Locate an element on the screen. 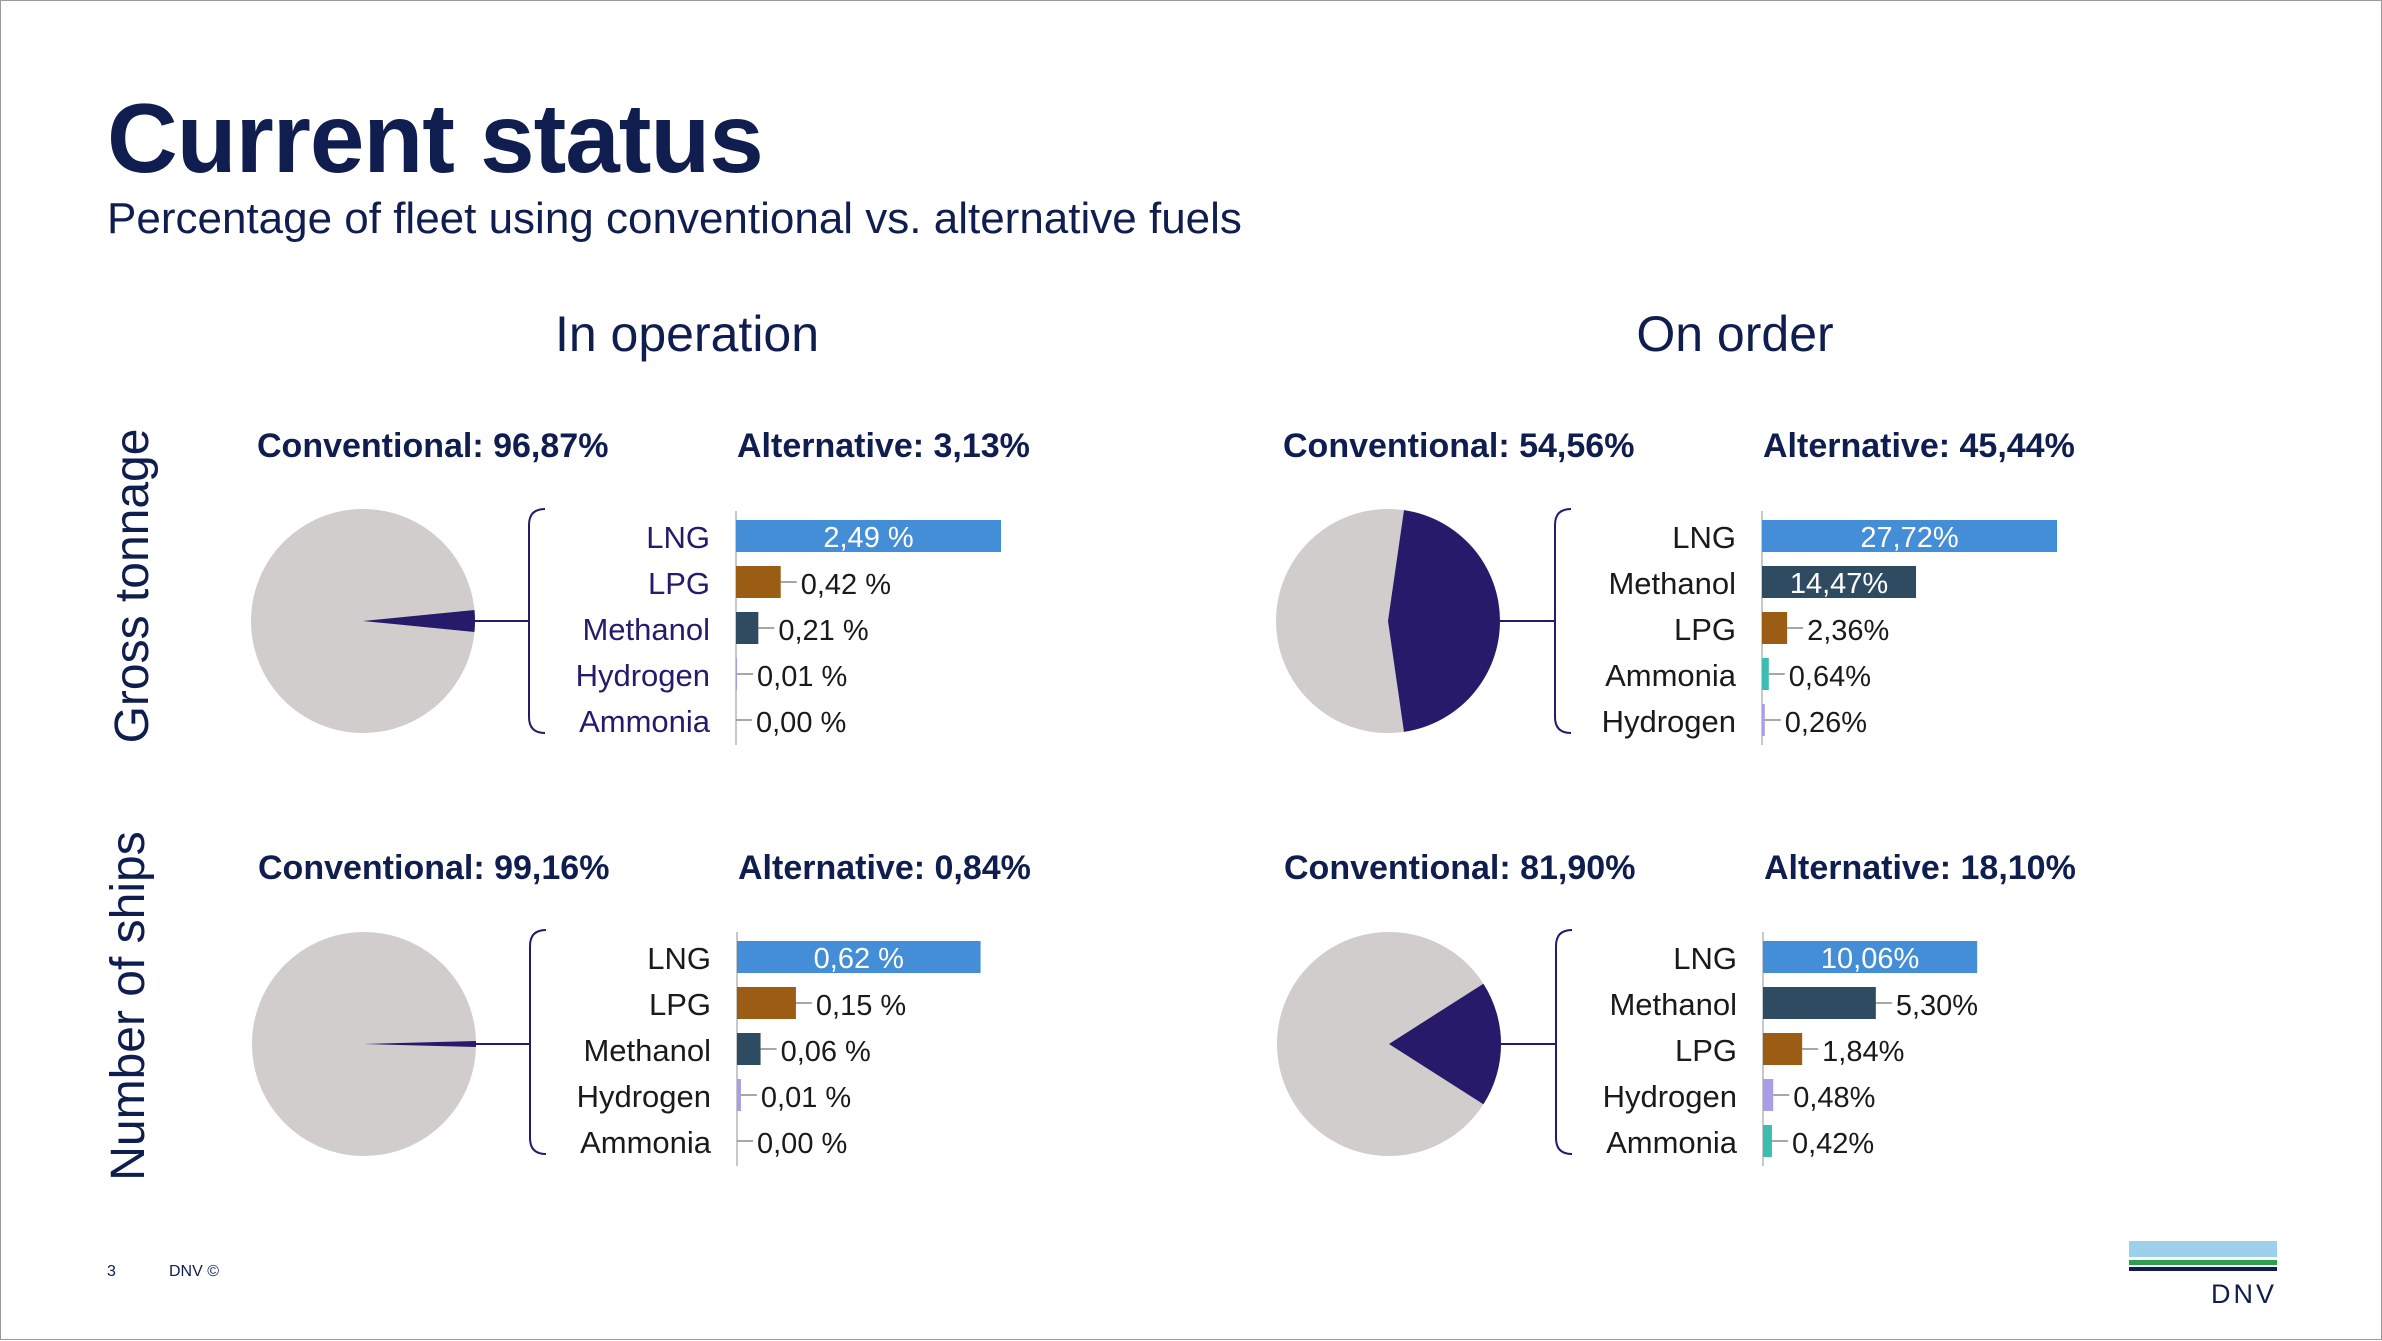 The image size is (2382, 1341). value-label-lng-gt-operation: 2,49 % is located at coordinates (868, 538).